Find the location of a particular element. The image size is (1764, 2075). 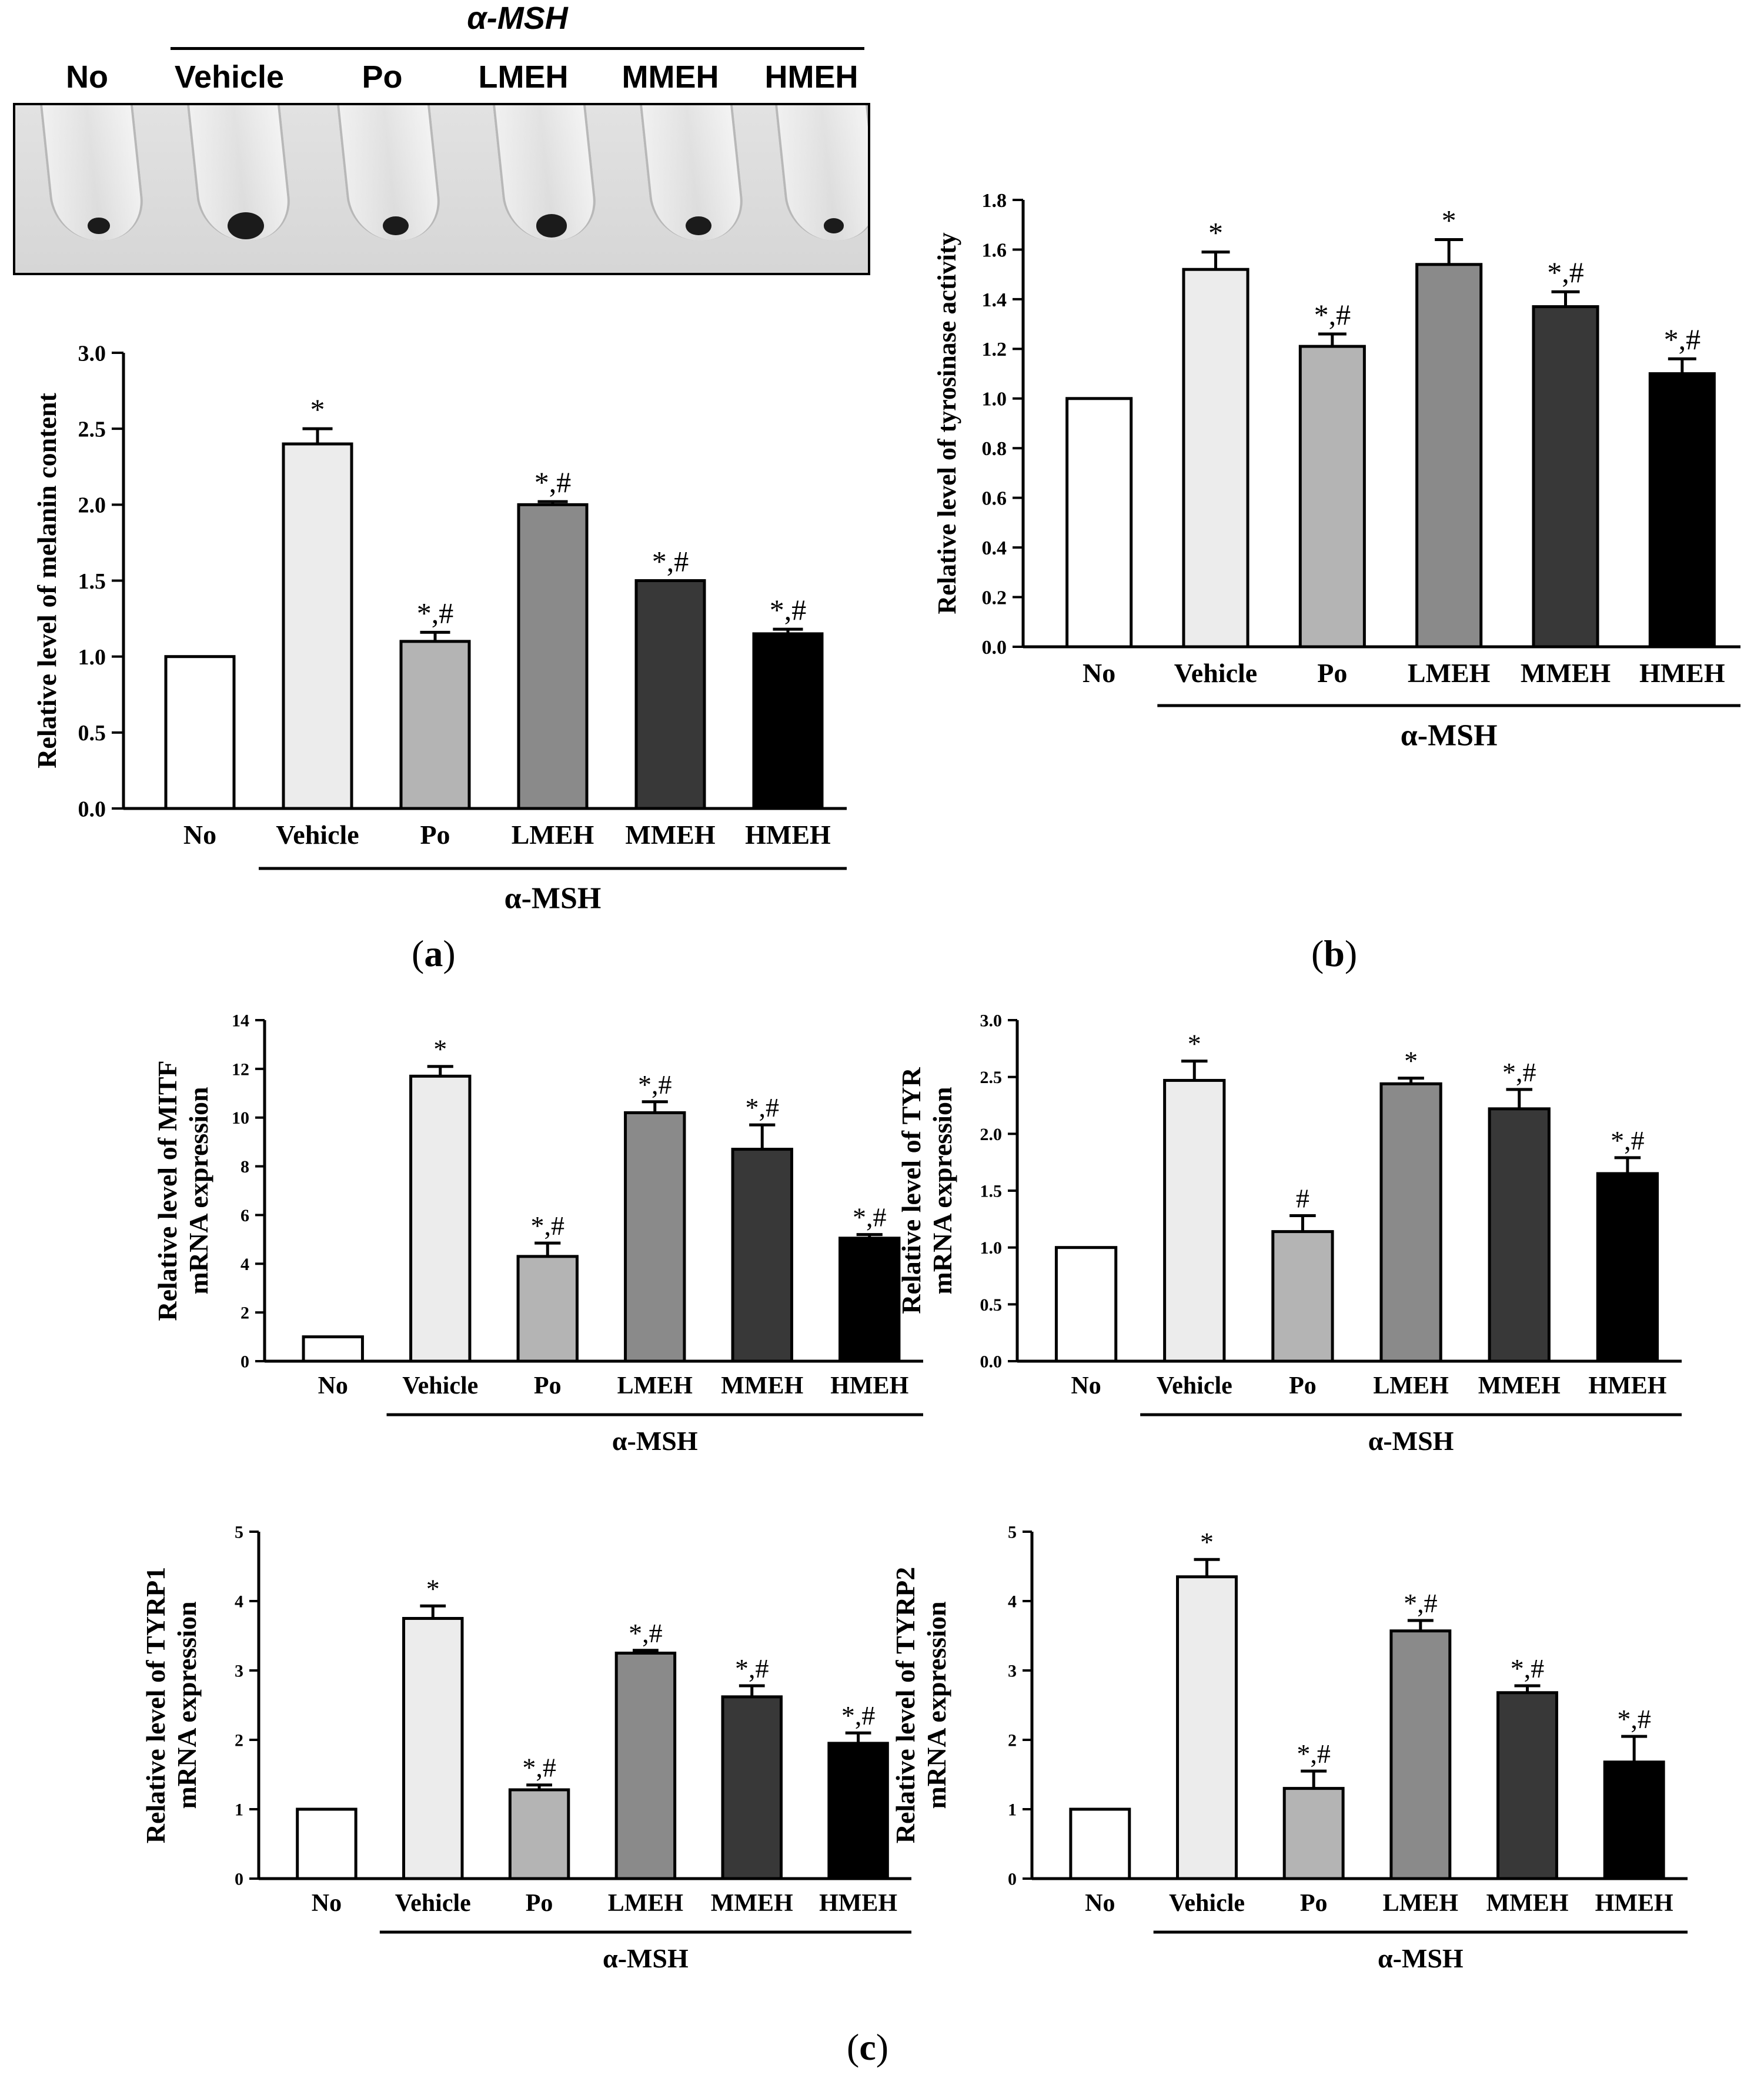

y-tick-label: 0 is located at coordinates (1012, 1879).